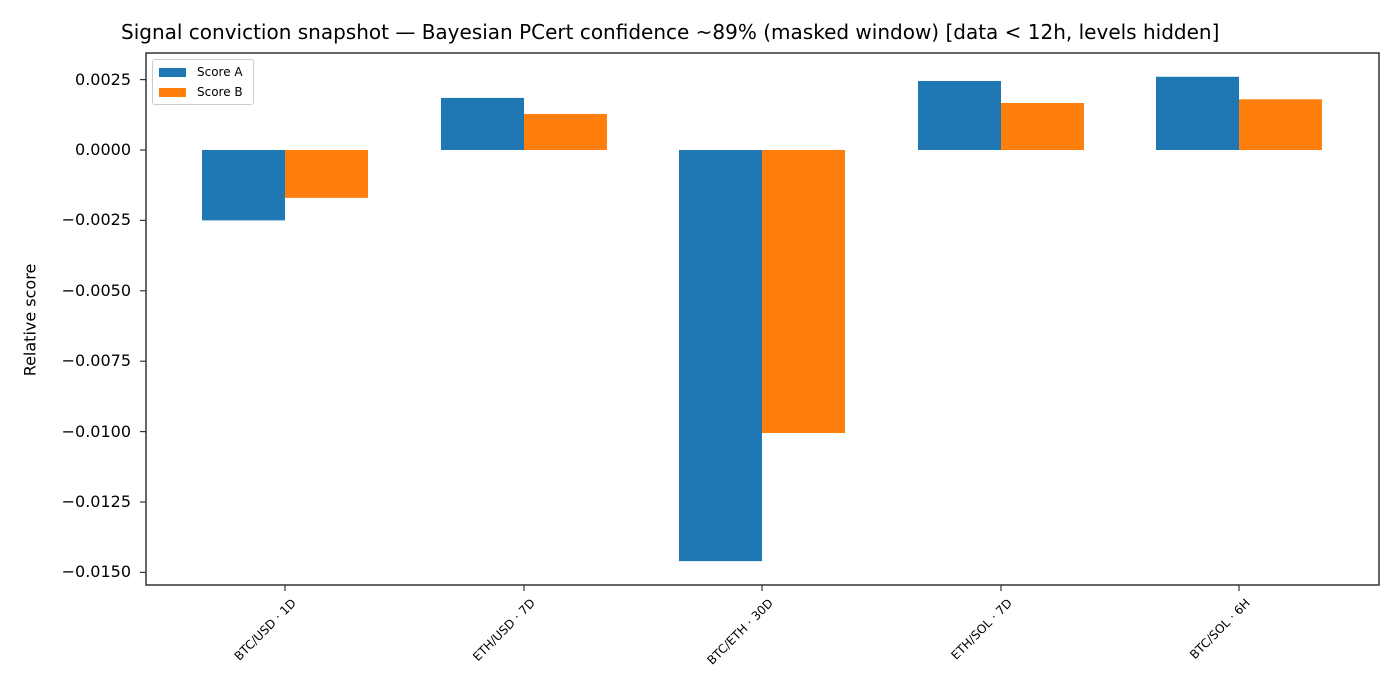 This screenshot has height=700, width=1400. Describe the element at coordinates (96, 290) in the screenshot. I see `y-tick-label: −0.0050` at that location.